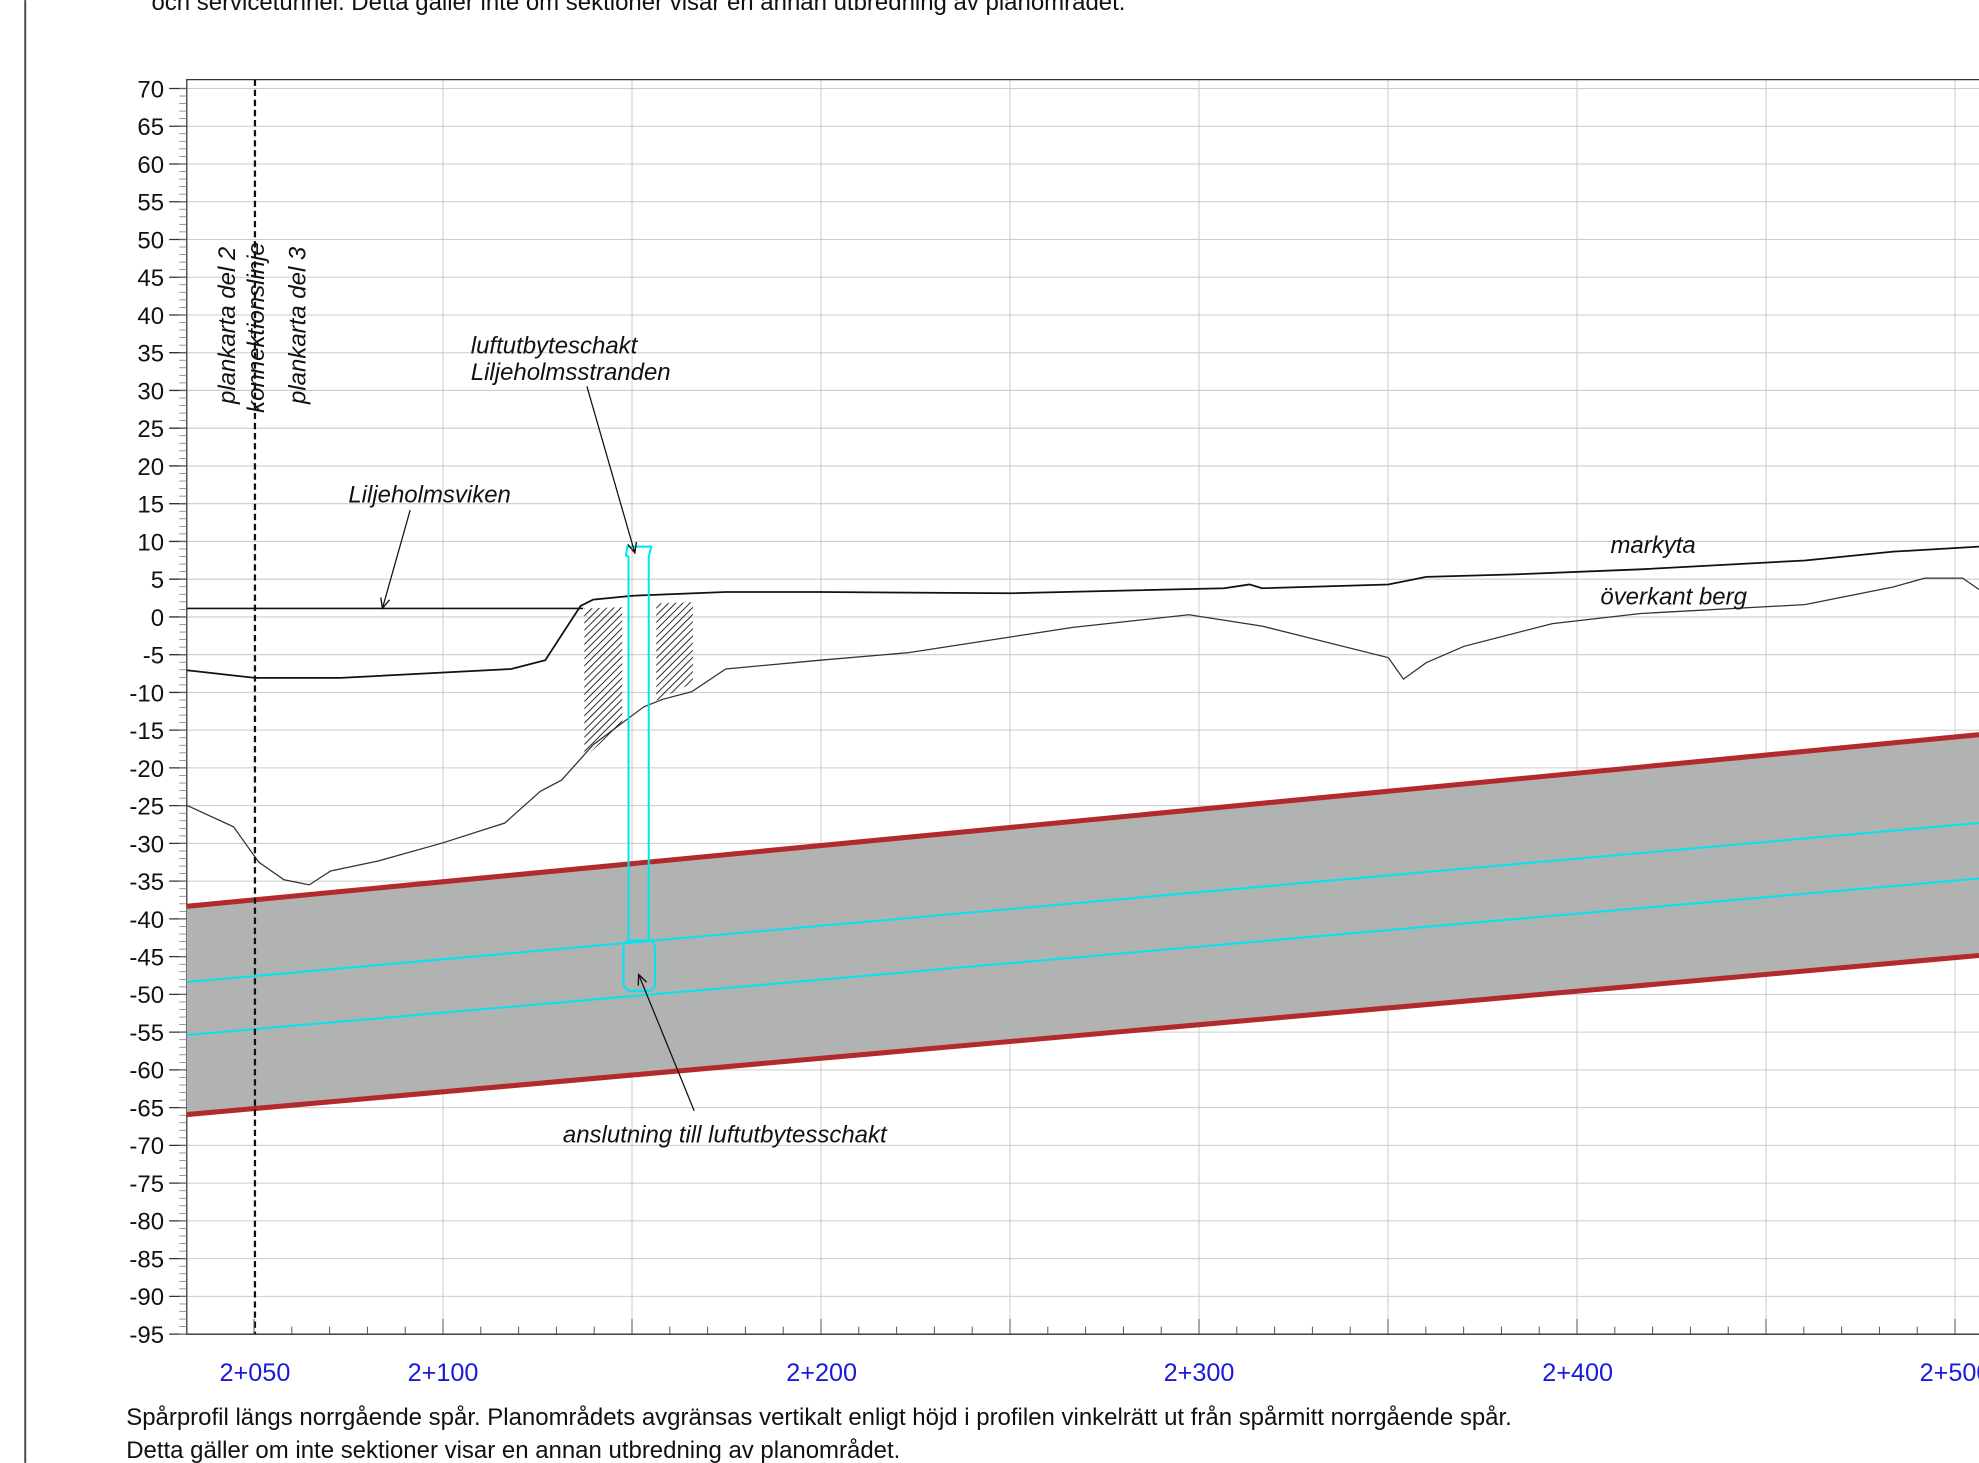 This screenshot has height=1463, width=1979. Describe the element at coordinates (146, 731) in the screenshot. I see `y-tick-label: -15` at that location.